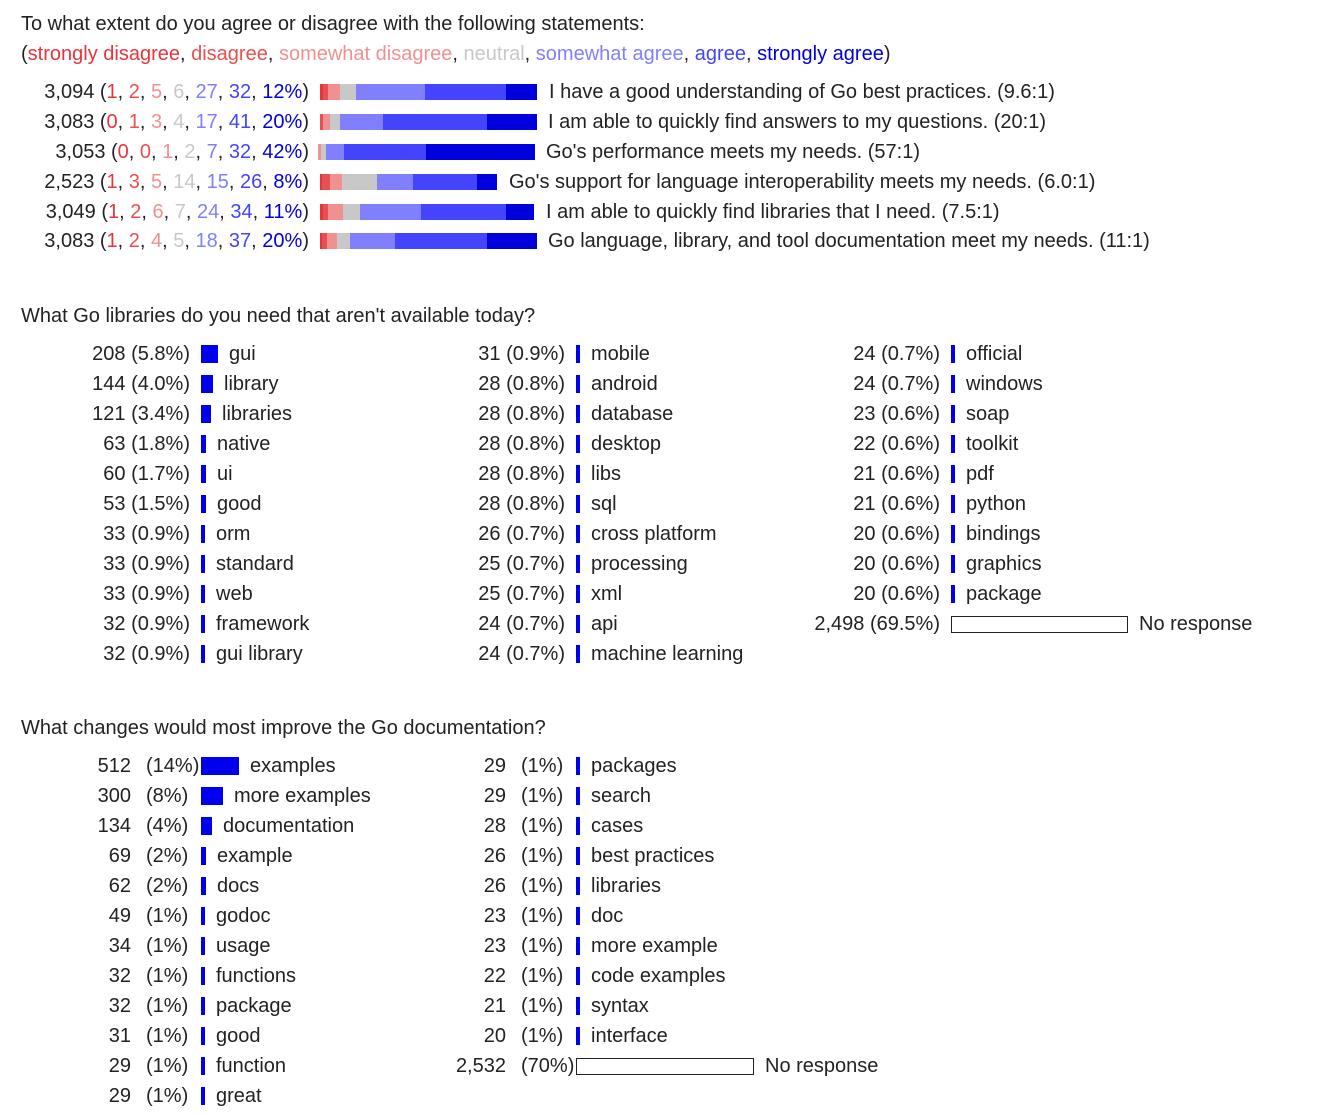 This screenshot has width=1335, height=1115. I want to click on percent-value: 15, so click(217, 182).